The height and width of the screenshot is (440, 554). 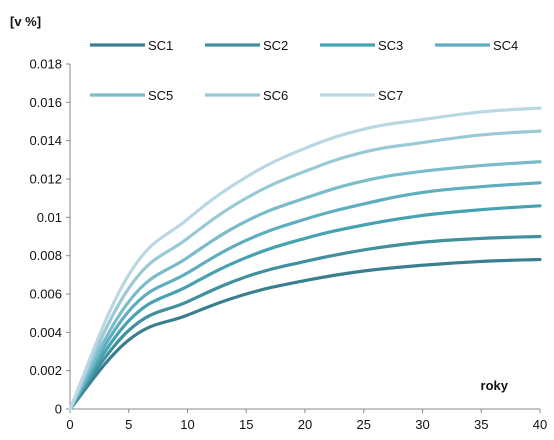 What do you see at coordinates (275, 45) in the screenshot?
I see `legend-label-sc2: SC2` at bounding box center [275, 45].